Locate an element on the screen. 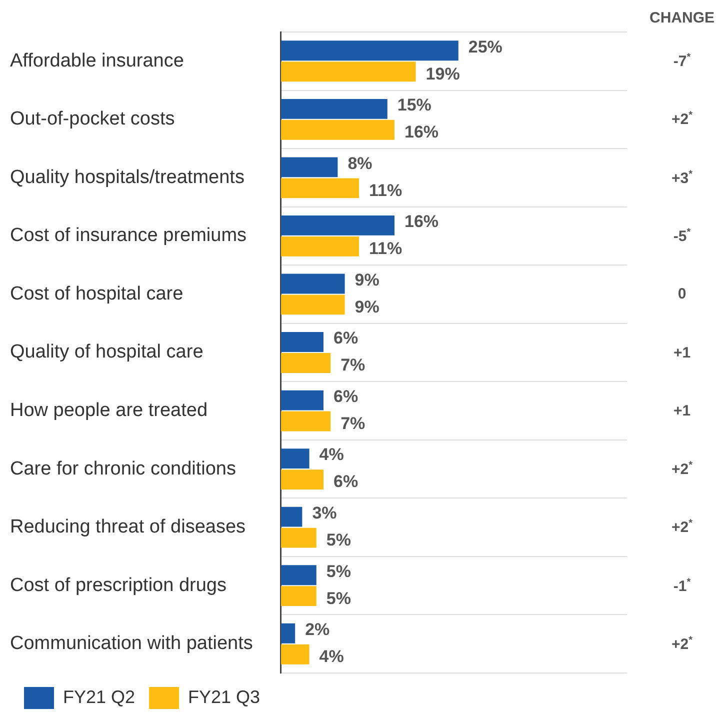 The height and width of the screenshot is (719, 727). data-label: 8% is located at coordinates (360, 163).